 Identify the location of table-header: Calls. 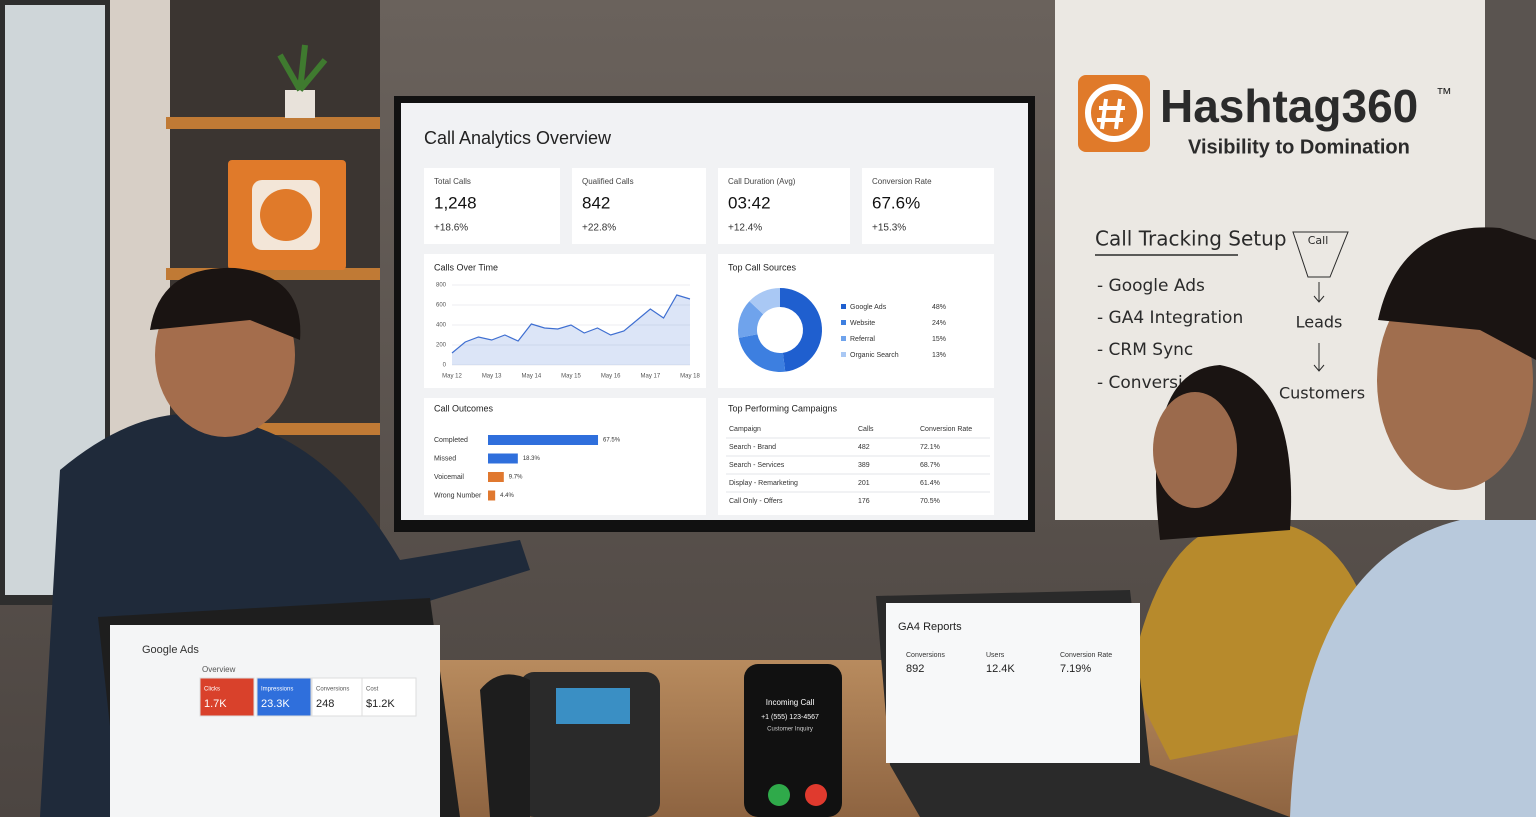
(866, 429).